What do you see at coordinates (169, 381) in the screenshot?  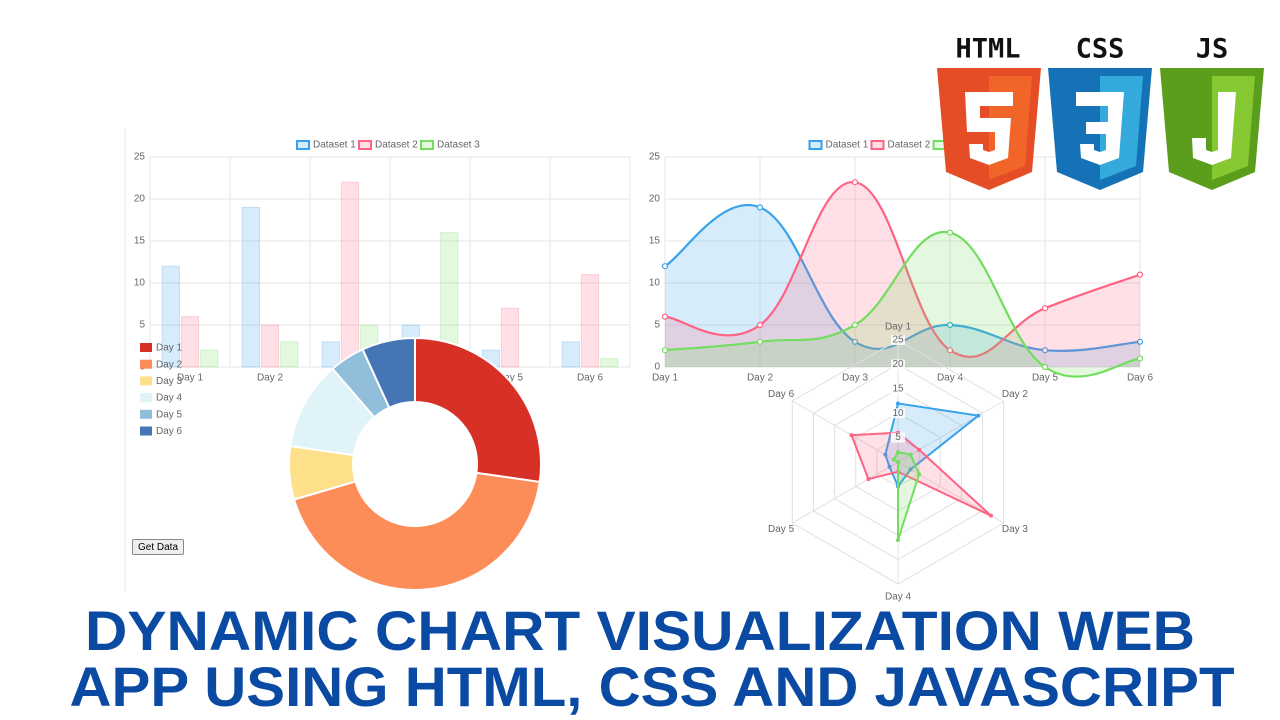 I see `legend-label: Day 3` at bounding box center [169, 381].